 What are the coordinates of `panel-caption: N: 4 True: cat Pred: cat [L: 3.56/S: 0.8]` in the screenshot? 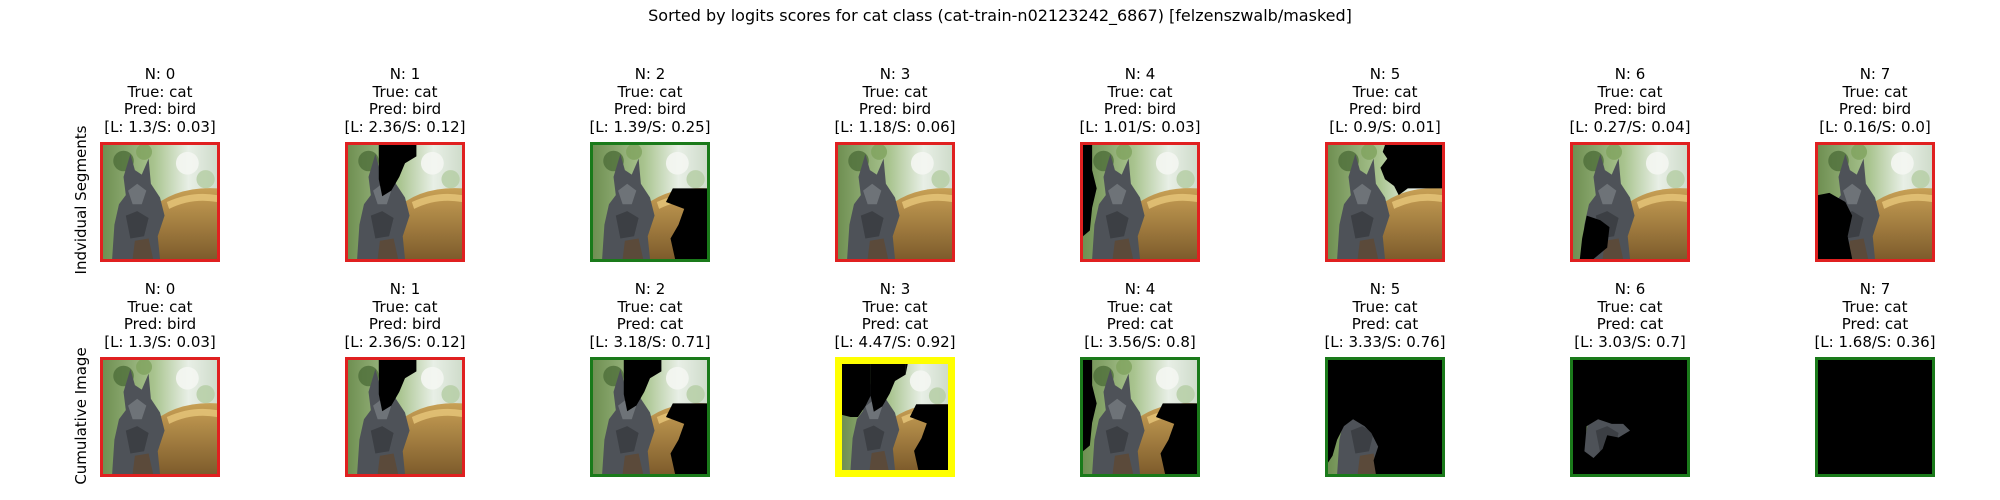 It's located at (1140, 315).